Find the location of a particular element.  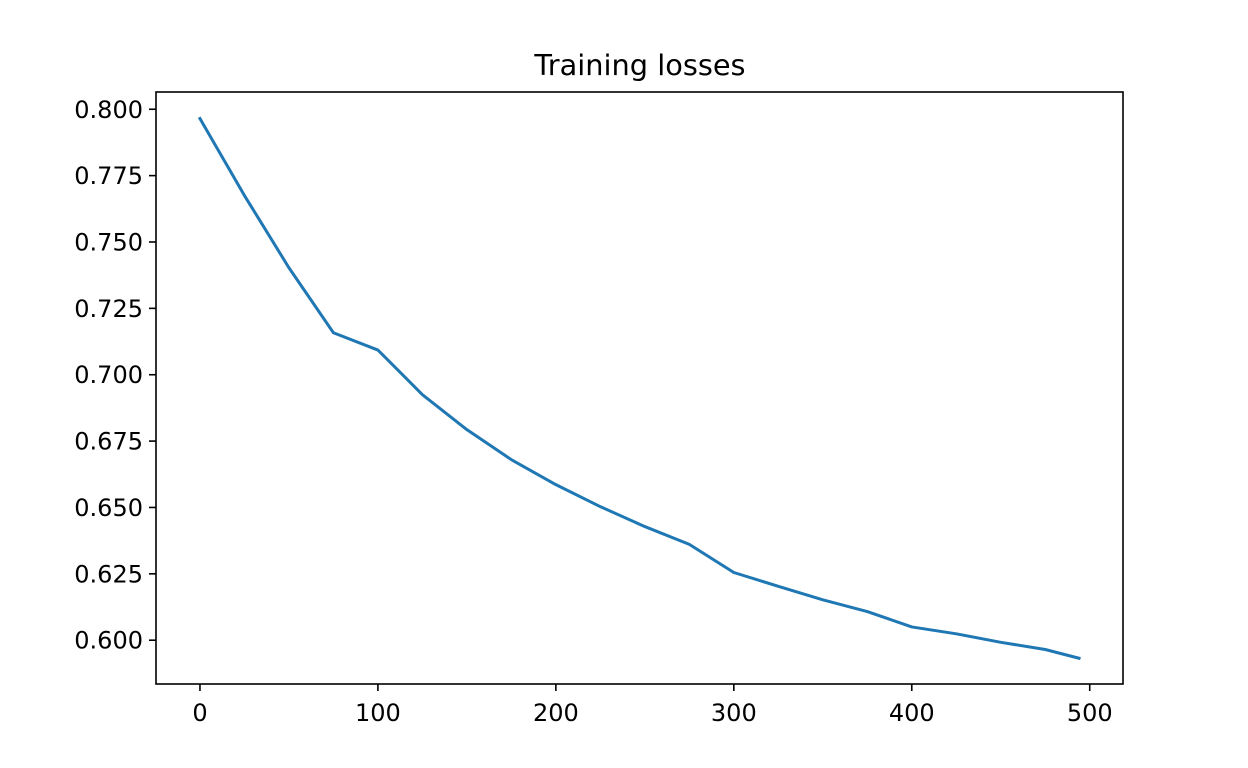

y-tick-label: 0.775 is located at coordinates (108, 176).